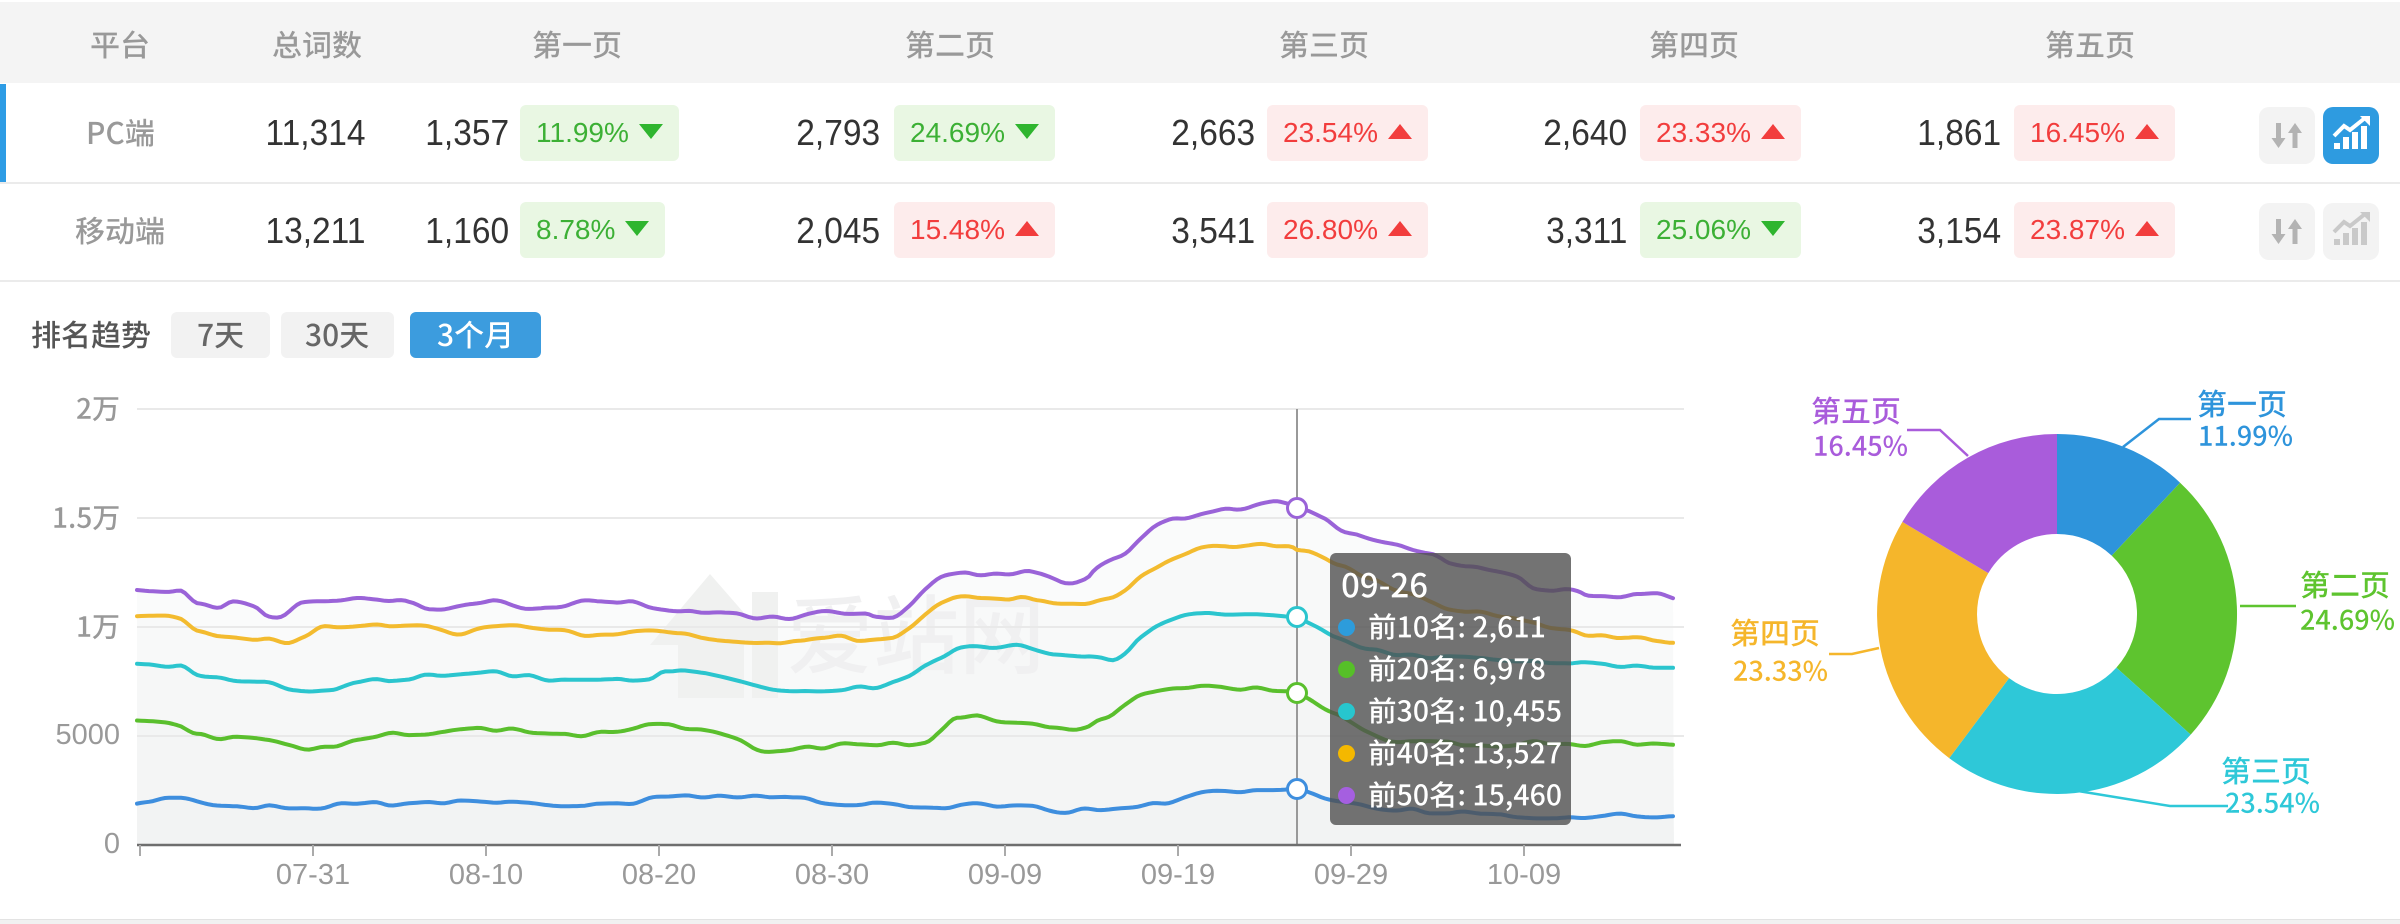 The width and height of the screenshot is (2400, 924). Describe the element at coordinates (1005, 875) in the screenshot. I see `svg-text: 09-09` at that location.